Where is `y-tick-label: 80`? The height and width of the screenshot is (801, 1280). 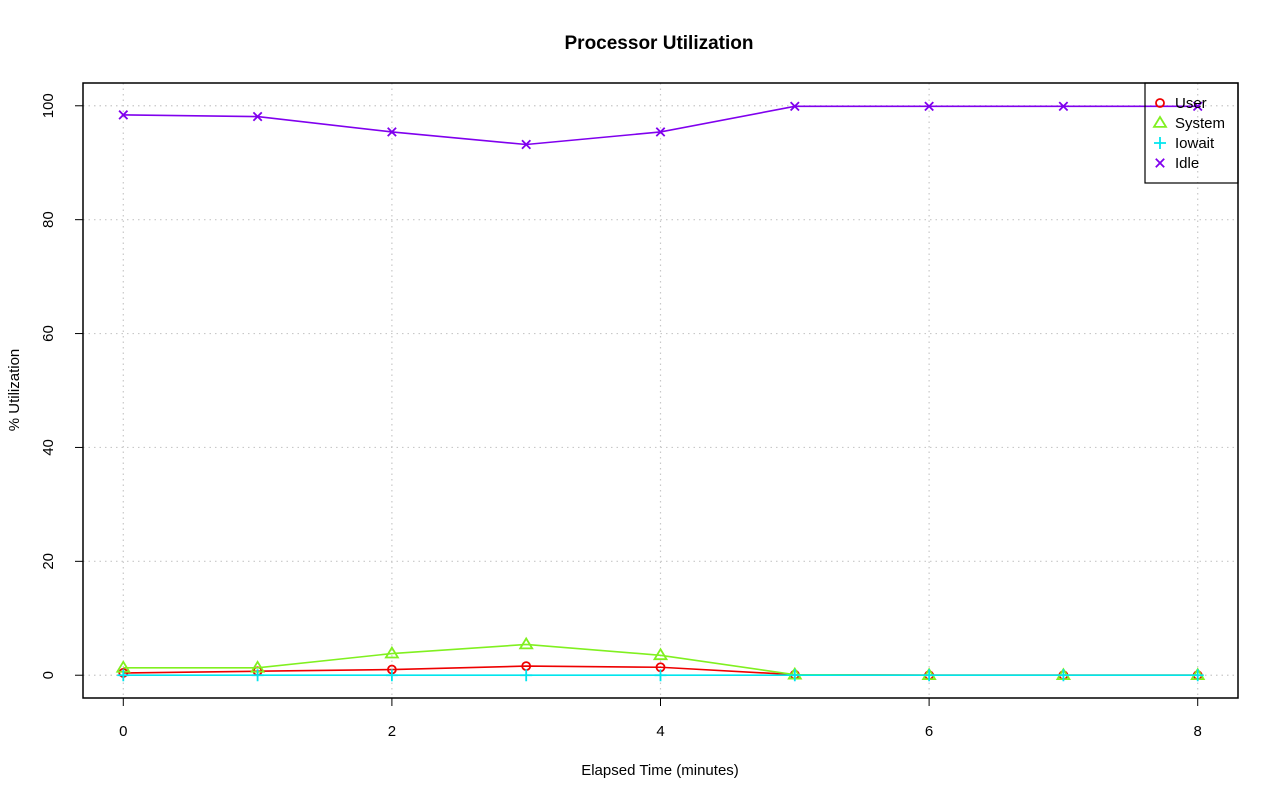 y-tick-label: 80 is located at coordinates (48, 219).